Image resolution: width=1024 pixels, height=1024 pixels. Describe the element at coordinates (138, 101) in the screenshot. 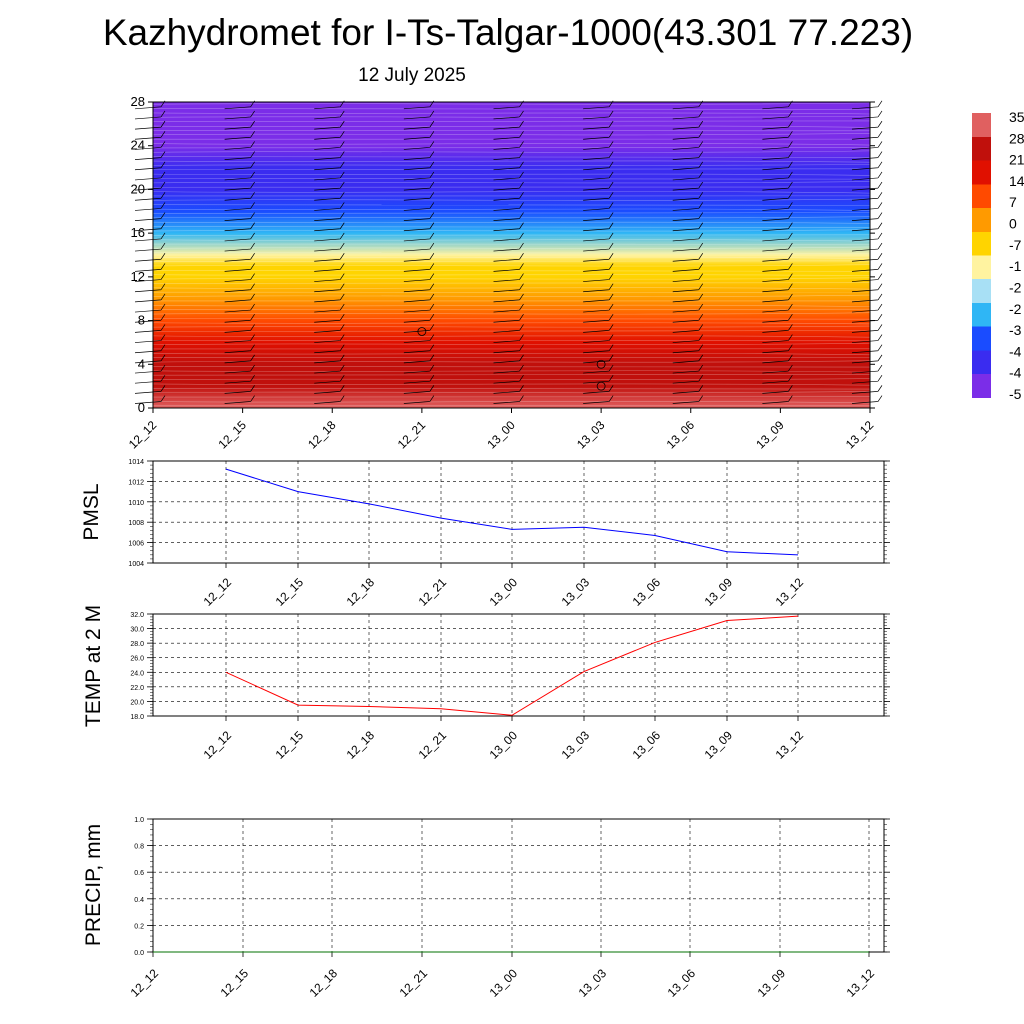

I see `y-tick-label: 28` at that location.